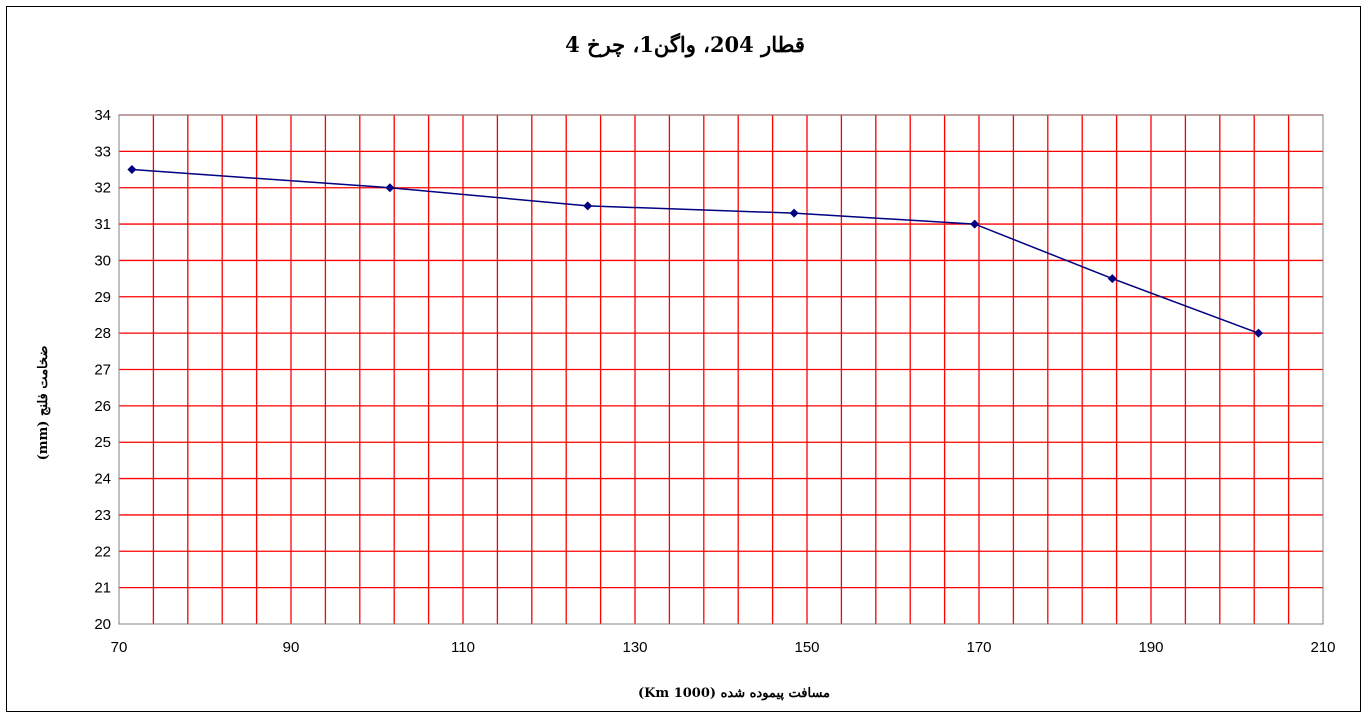 The image size is (1369, 718). I want to click on y-tick-label: 24, so click(102, 479).